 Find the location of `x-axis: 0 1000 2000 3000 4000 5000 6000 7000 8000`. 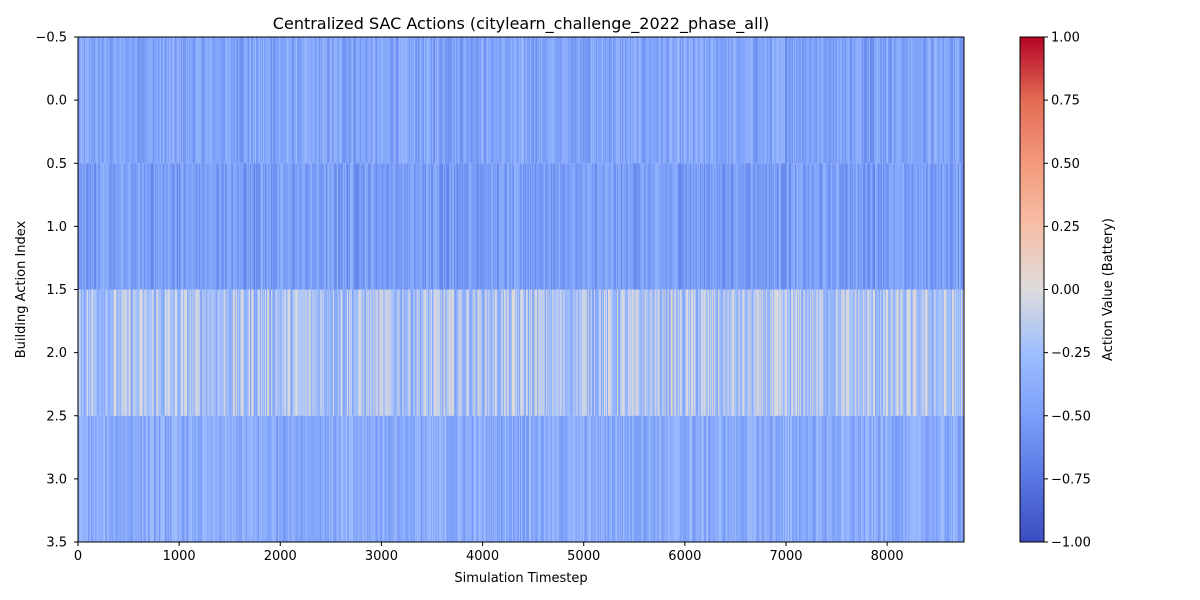

x-axis: 0 1000 2000 3000 4000 5000 6000 7000 8000 is located at coordinates (489, 553).